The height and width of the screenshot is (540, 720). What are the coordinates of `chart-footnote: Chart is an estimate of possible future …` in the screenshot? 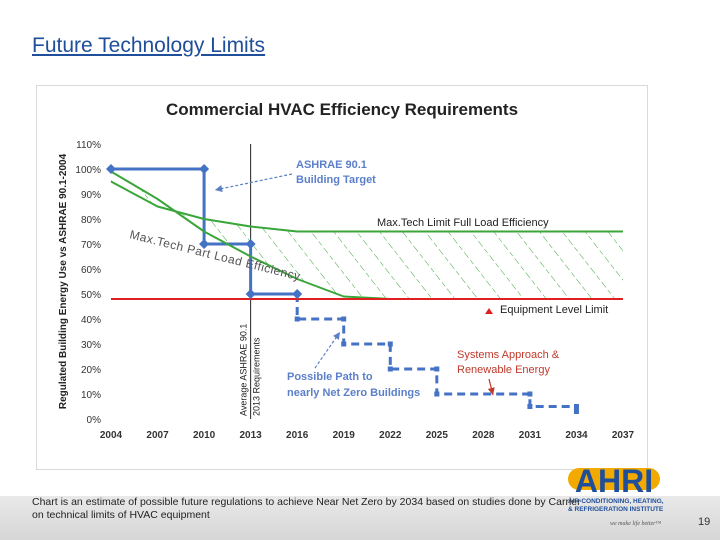 It's located at (306, 508).